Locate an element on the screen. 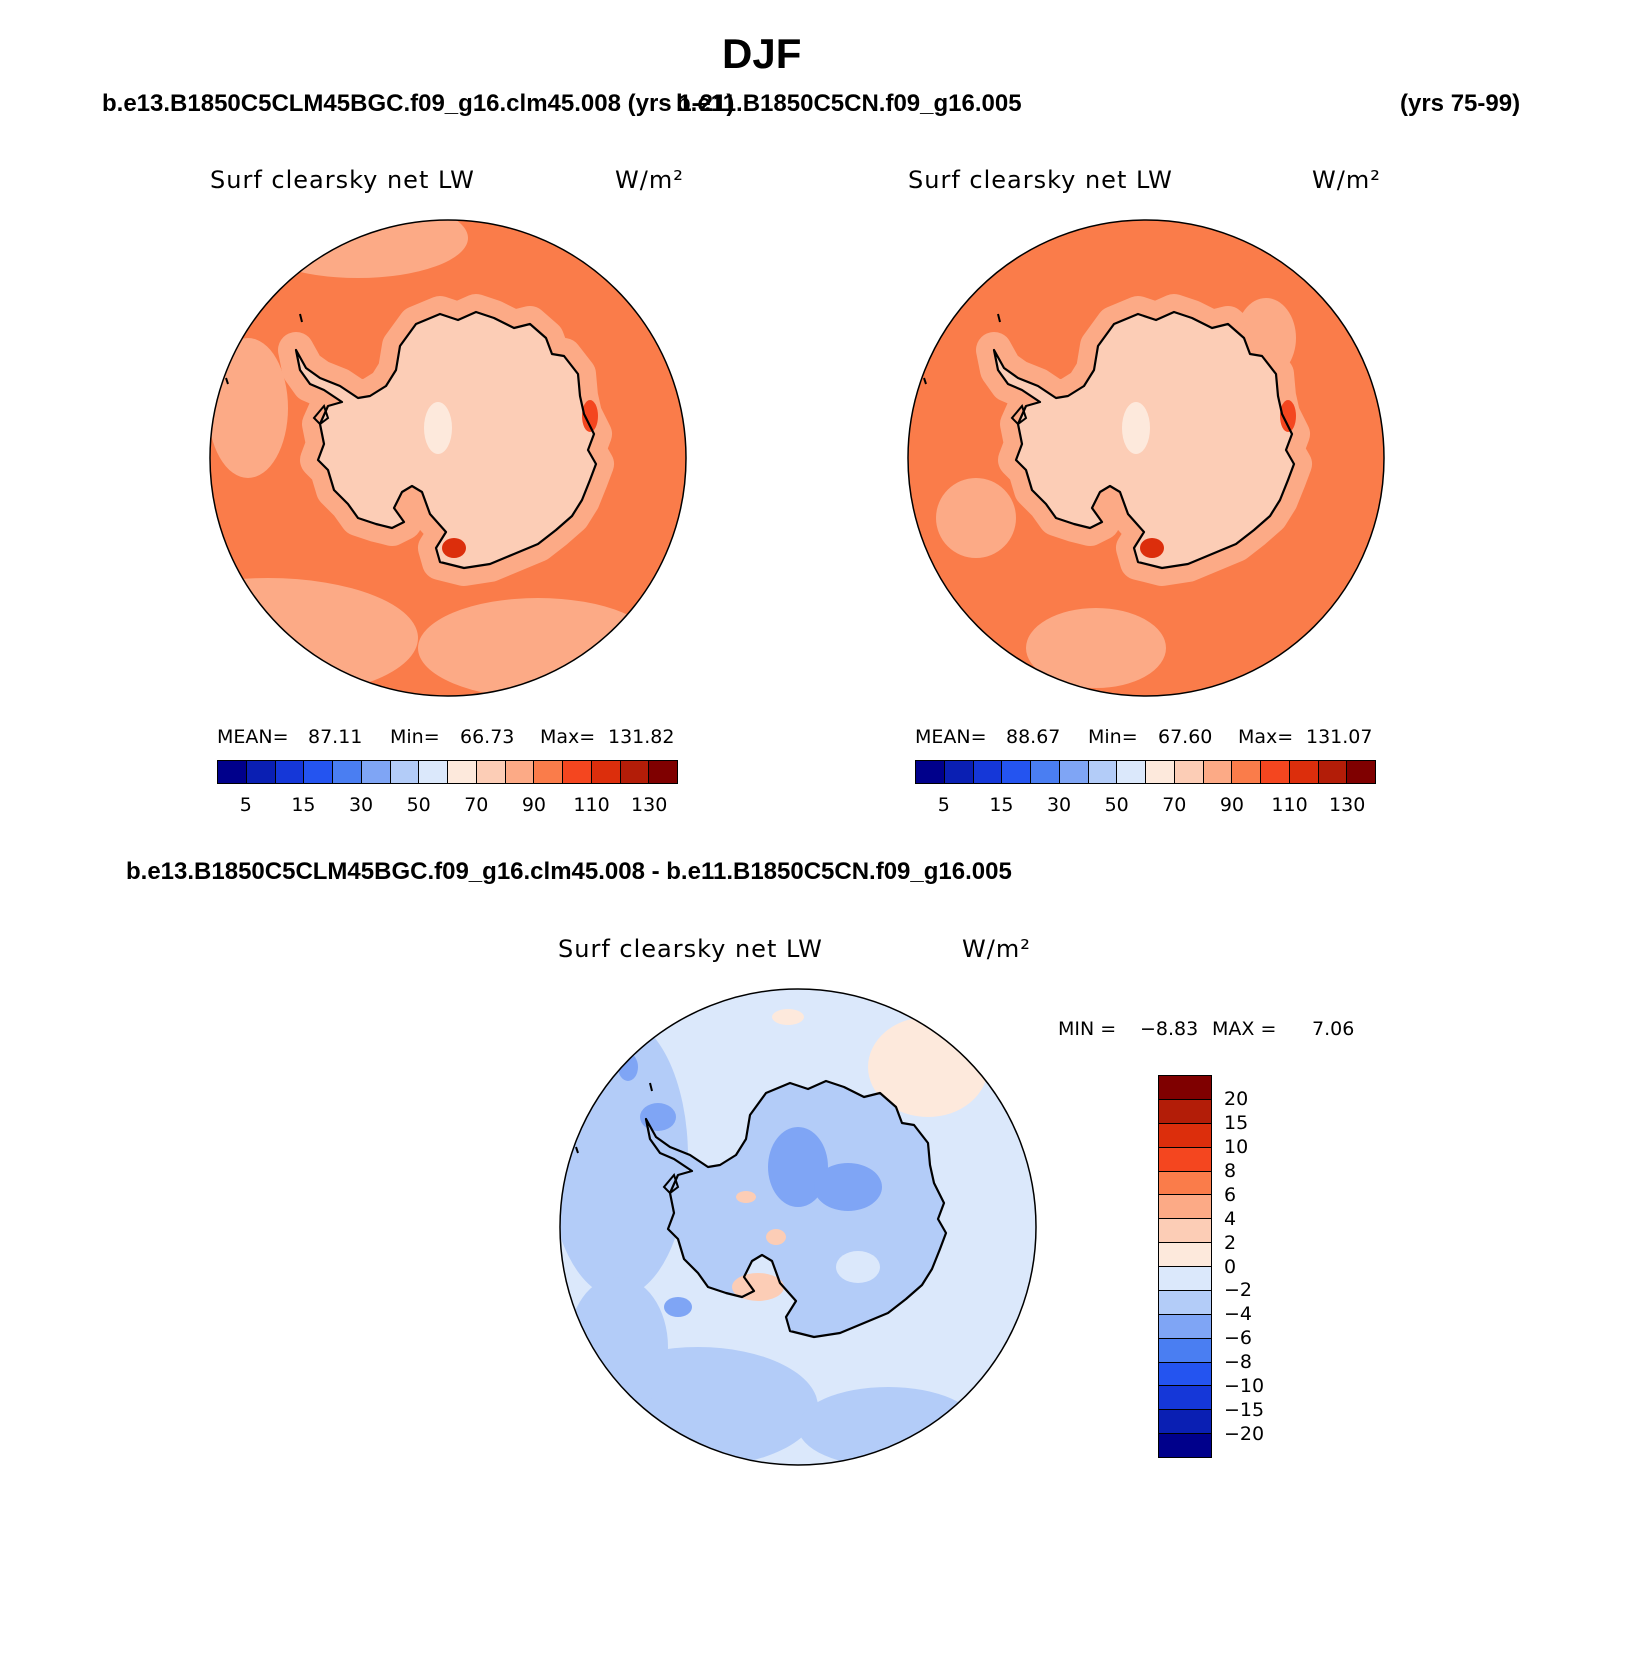 The height and width of the screenshot is (1655, 1630). colorbar-tick-label: −15 is located at coordinates (1244, 1410).